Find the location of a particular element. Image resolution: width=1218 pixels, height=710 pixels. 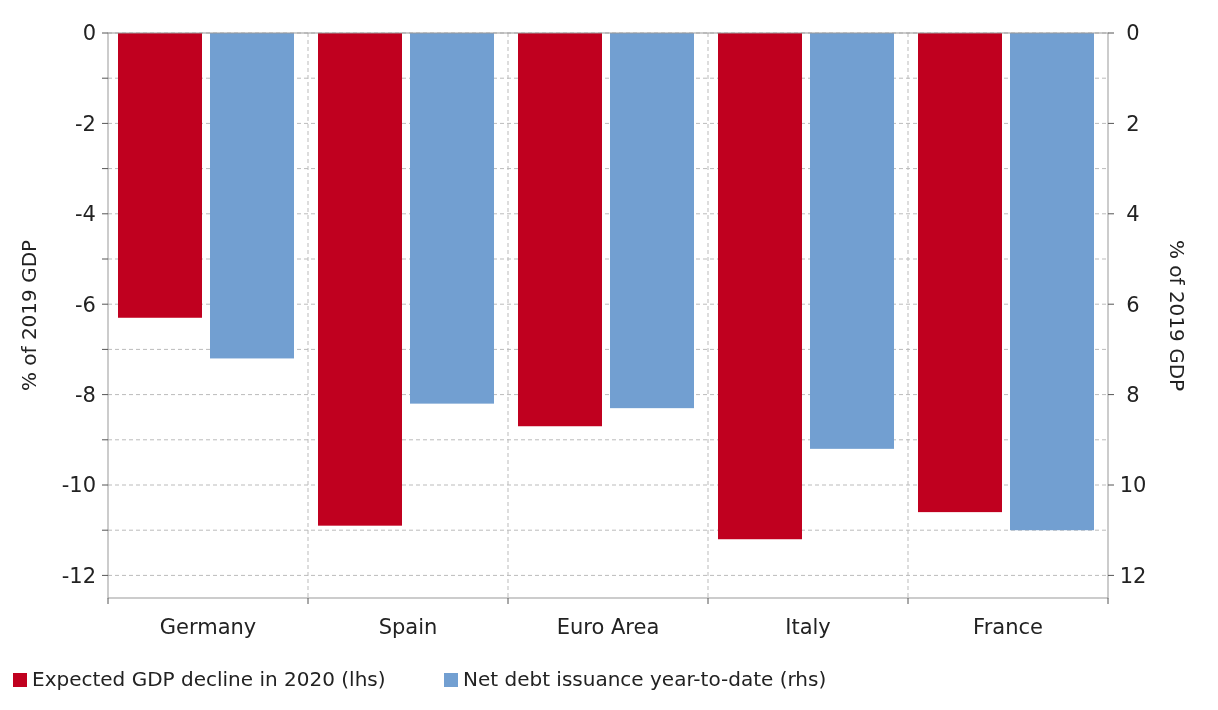

legend-label: Net debt issuance year-to-date (rhs) is located at coordinates (645, 679).